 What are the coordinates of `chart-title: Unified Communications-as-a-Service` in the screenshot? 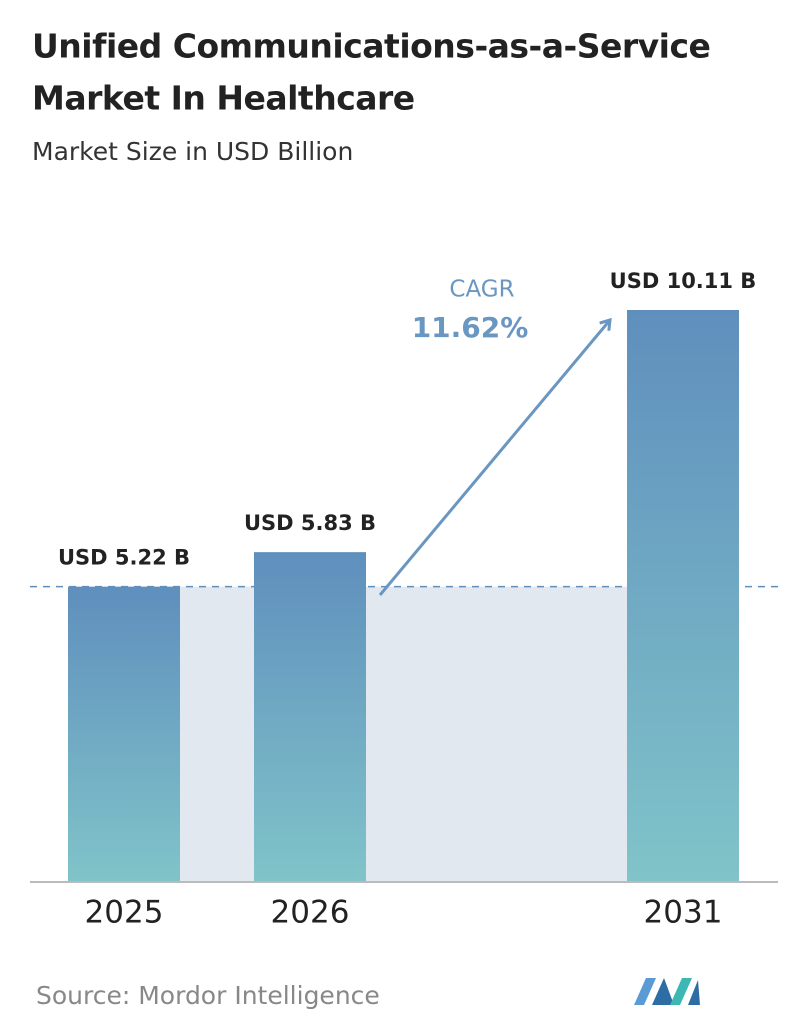 It's located at (371, 46).